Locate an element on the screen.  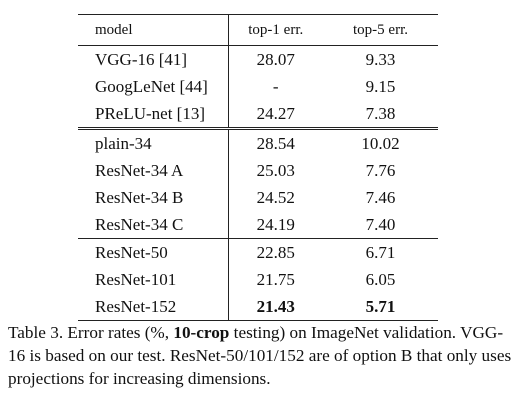
cell-top5: 10.02 is located at coordinates (380, 142).